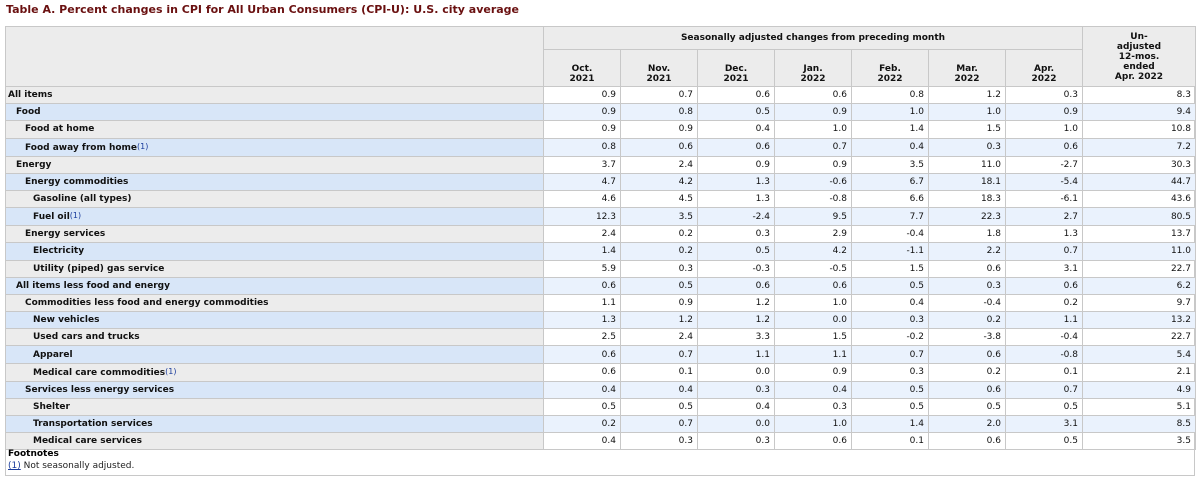 The width and height of the screenshot is (1200, 480). I want to click on footnotes-section: Footnotes (1) Not seasonally adjusted., so click(71, 460).